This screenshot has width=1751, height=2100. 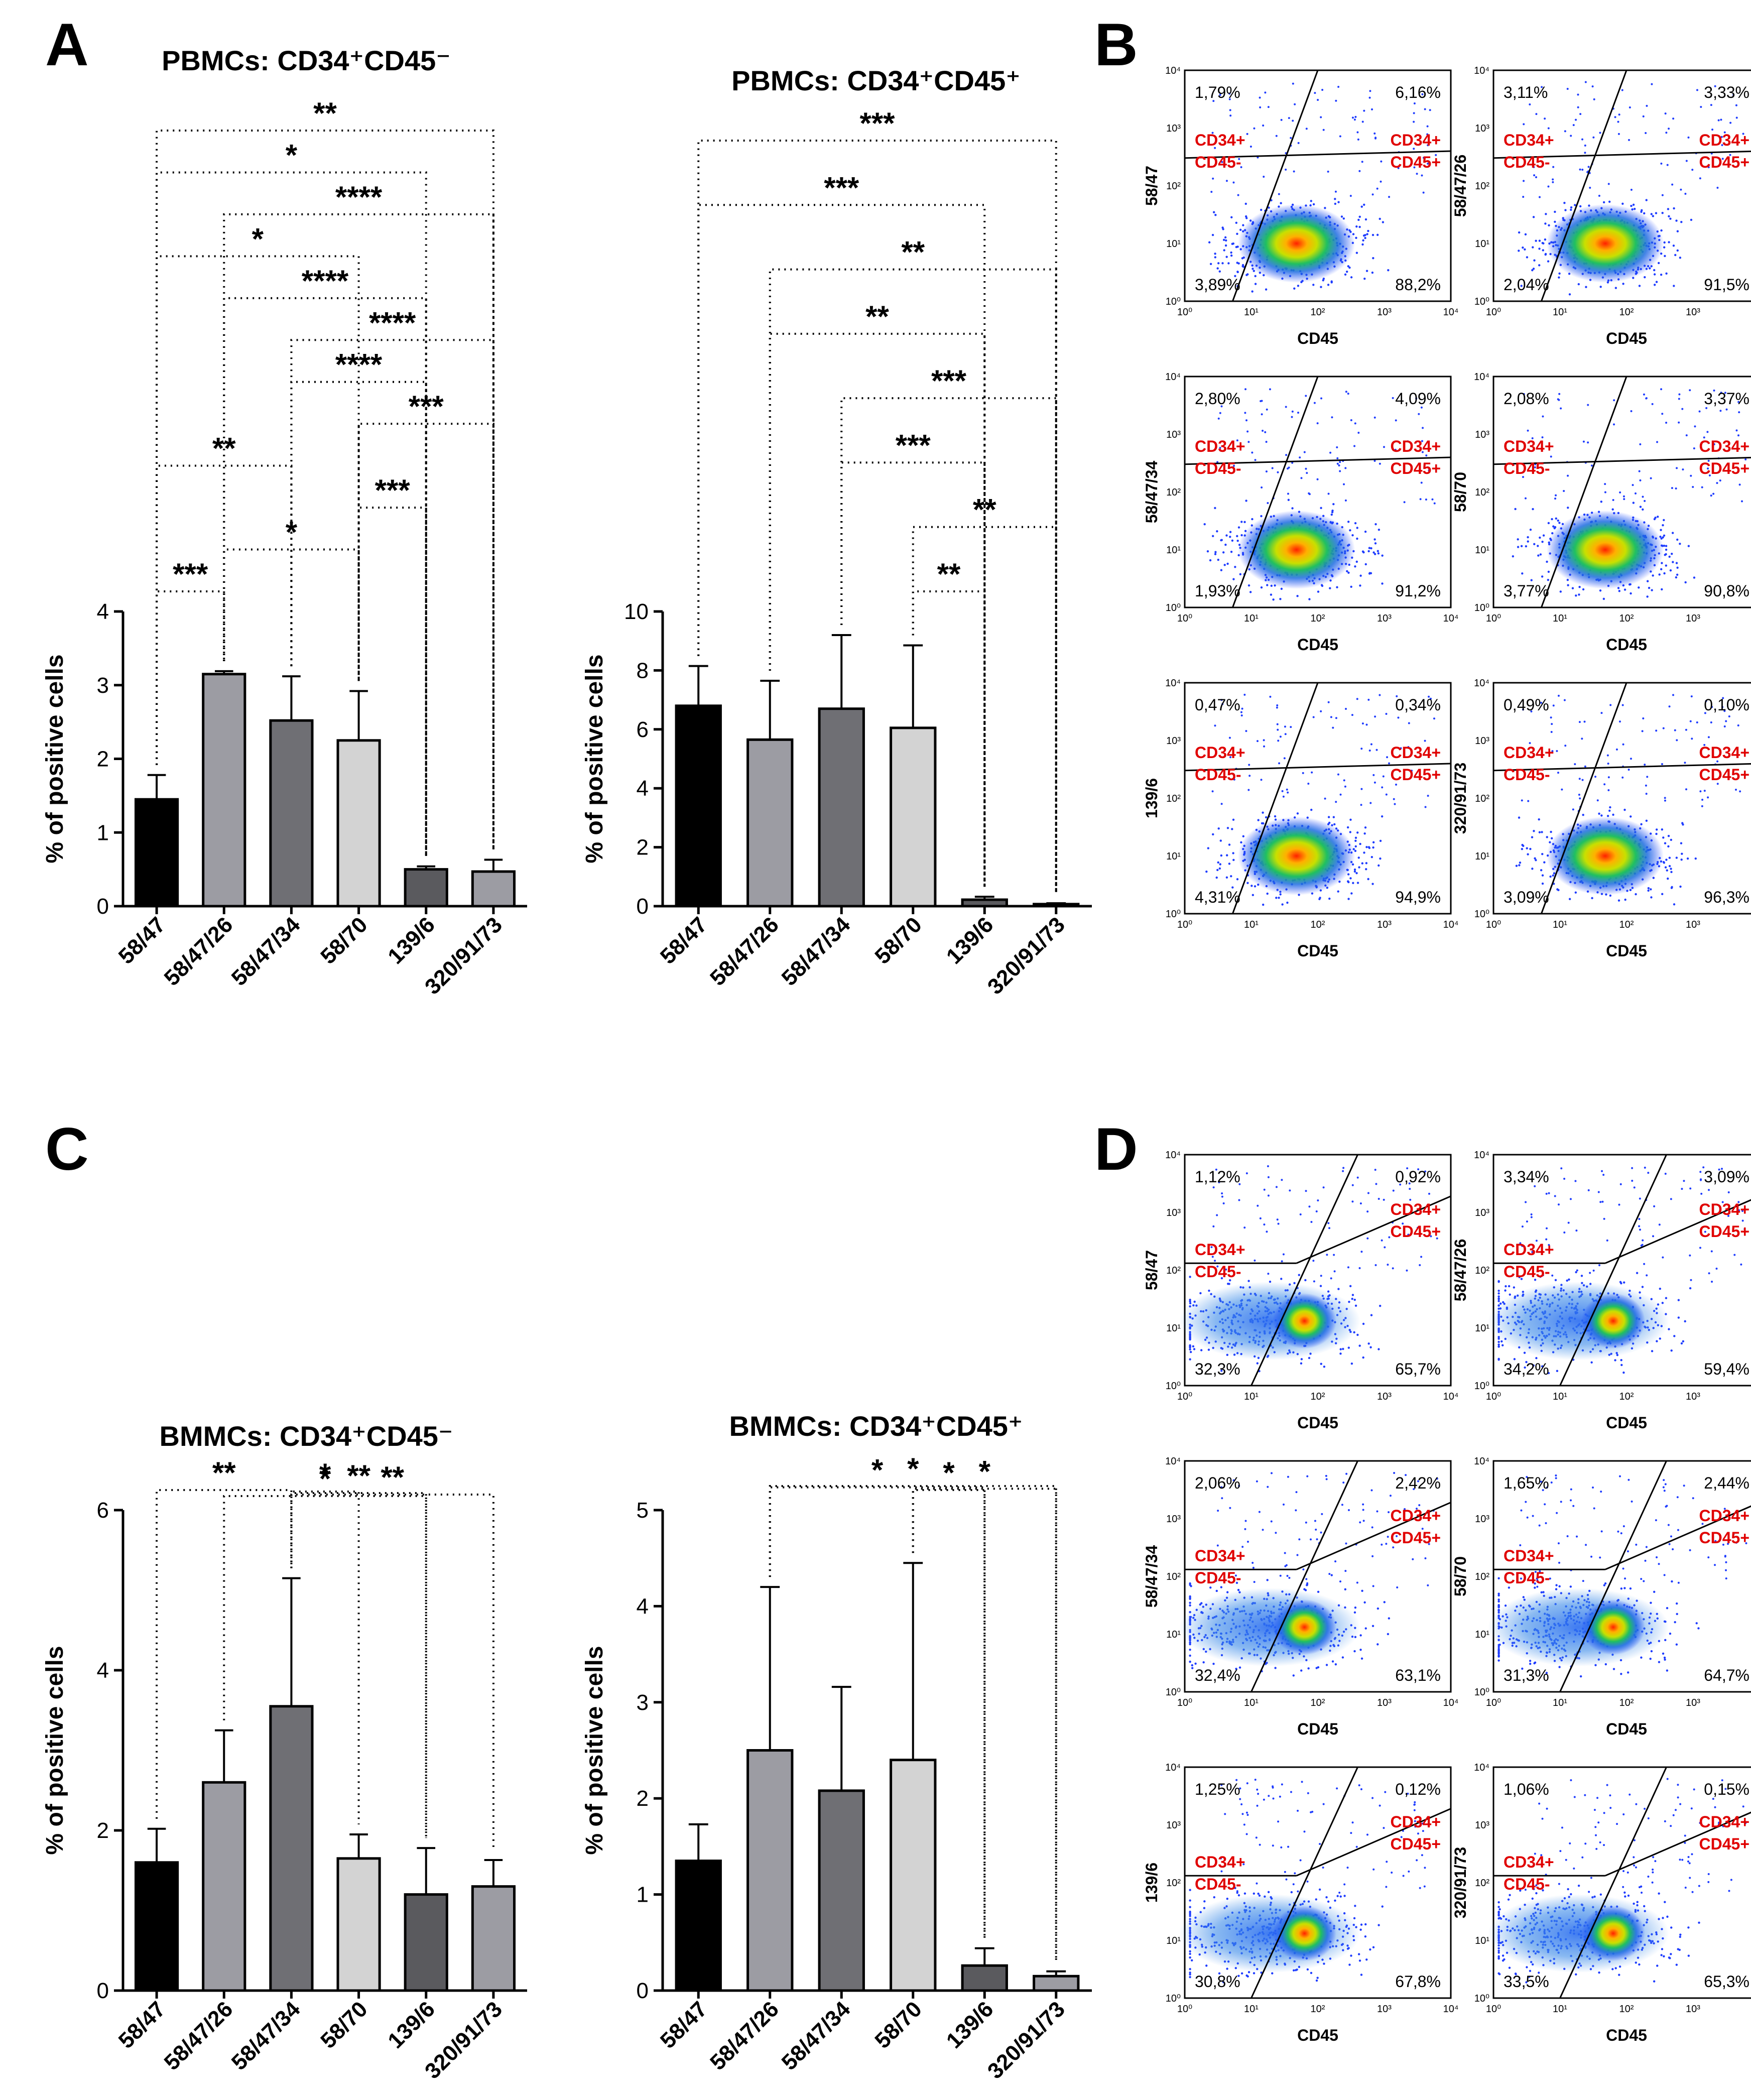 What do you see at coordinates (190, 661) in the screenshot?
I see `significance-bracket: ***` at bounding box center [190, 661].